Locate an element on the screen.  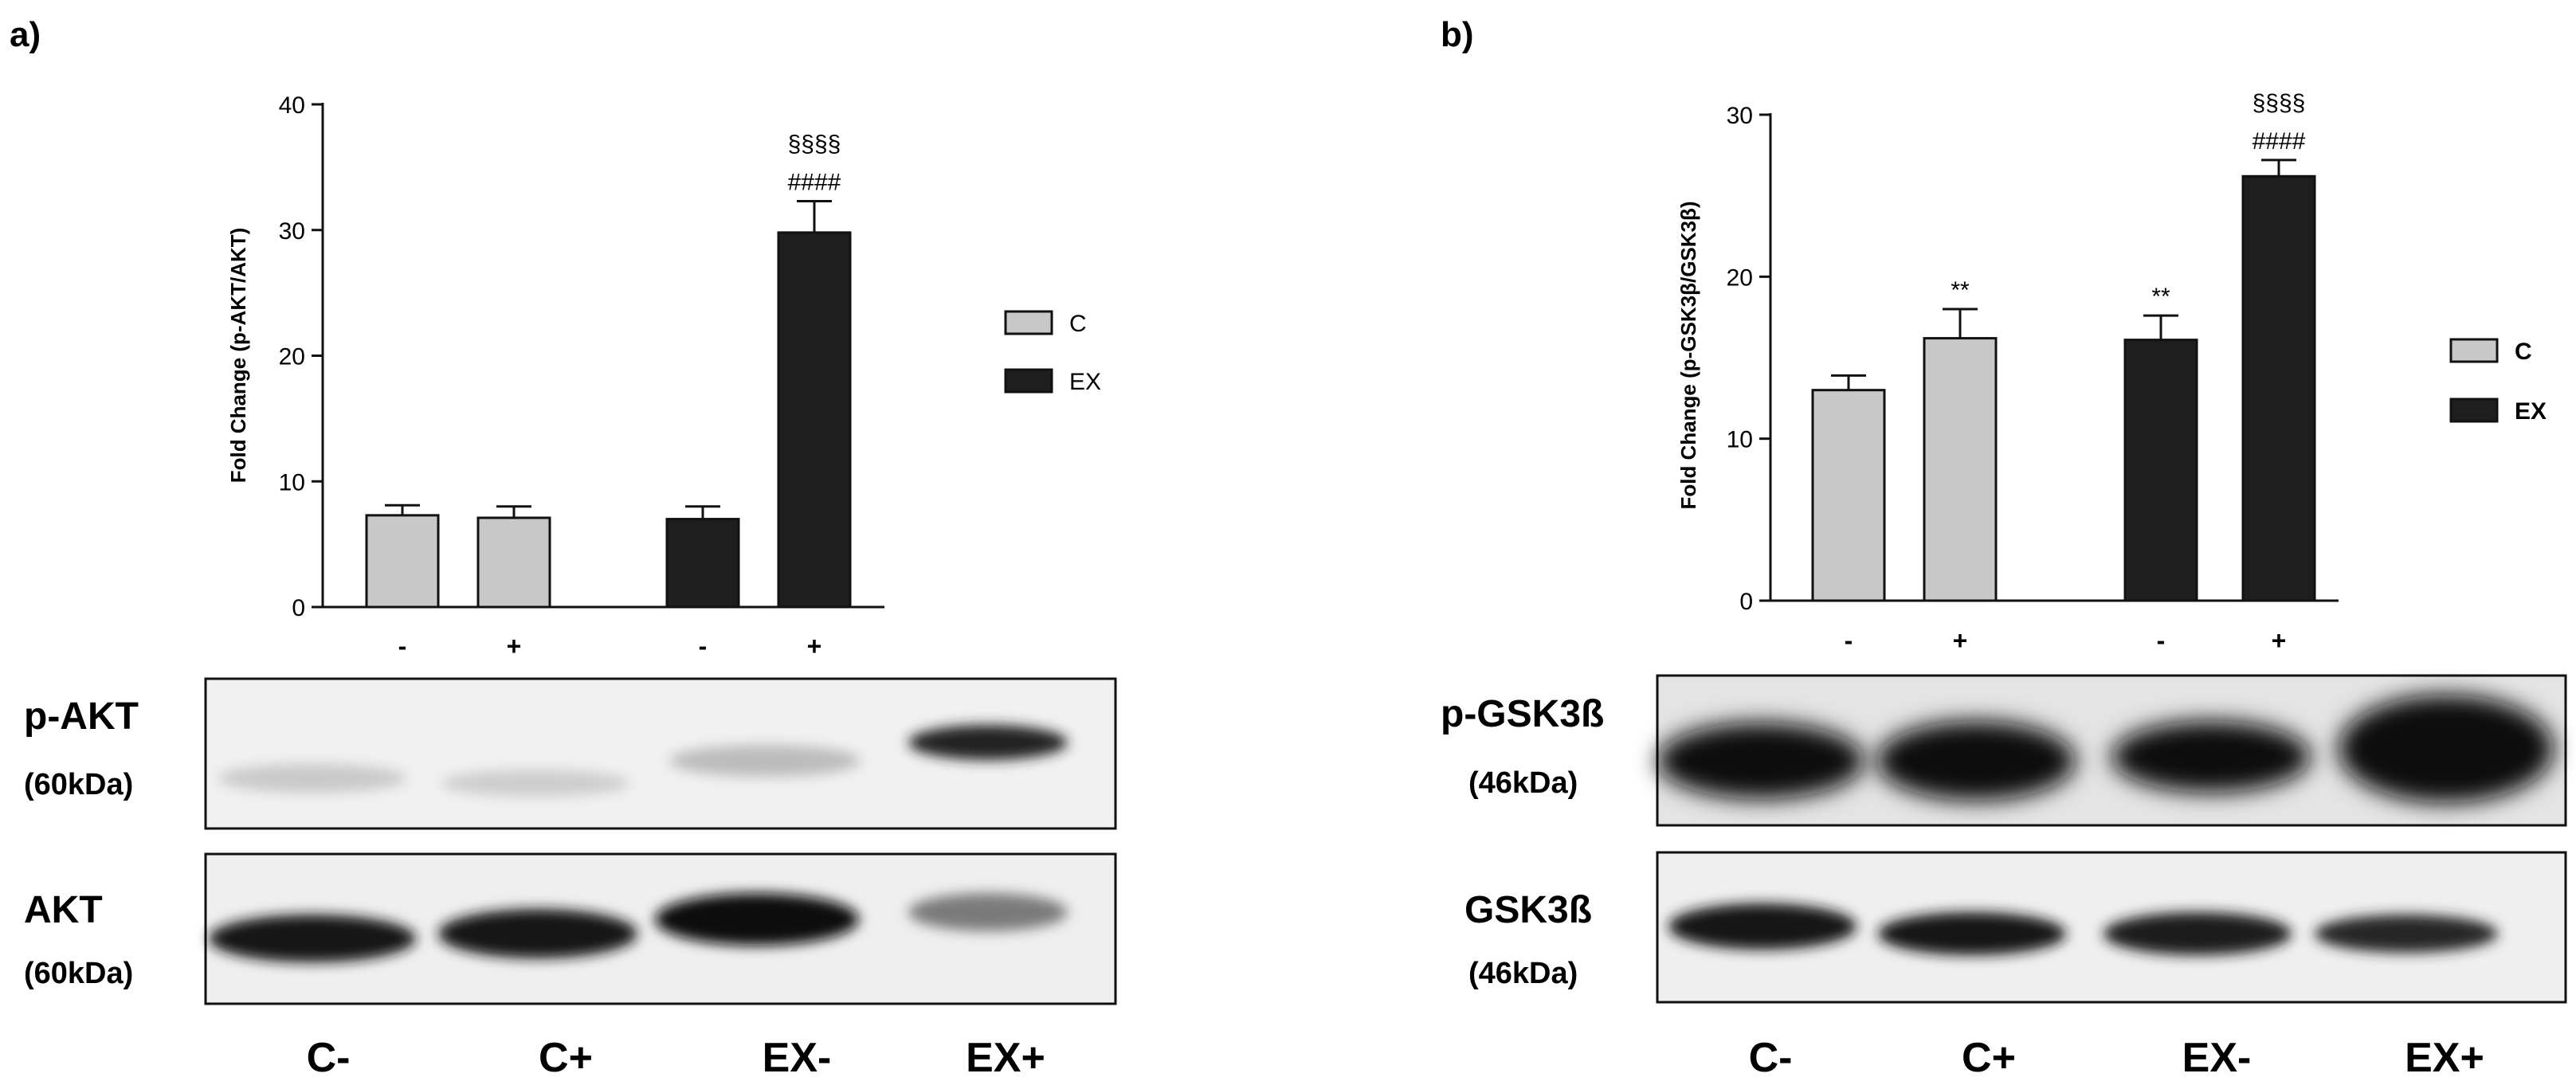
panel-b-legend-label-c: C is located at coordinates (2523, 352).